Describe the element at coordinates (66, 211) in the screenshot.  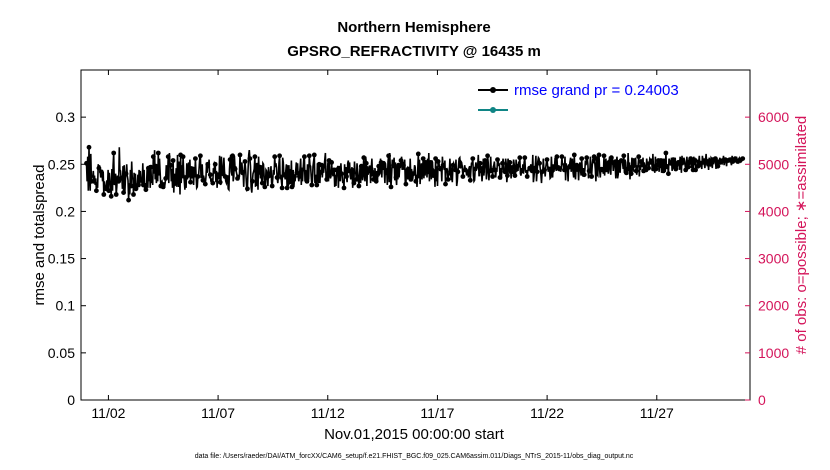
I see `y-tick-label: 0.2` at that location.